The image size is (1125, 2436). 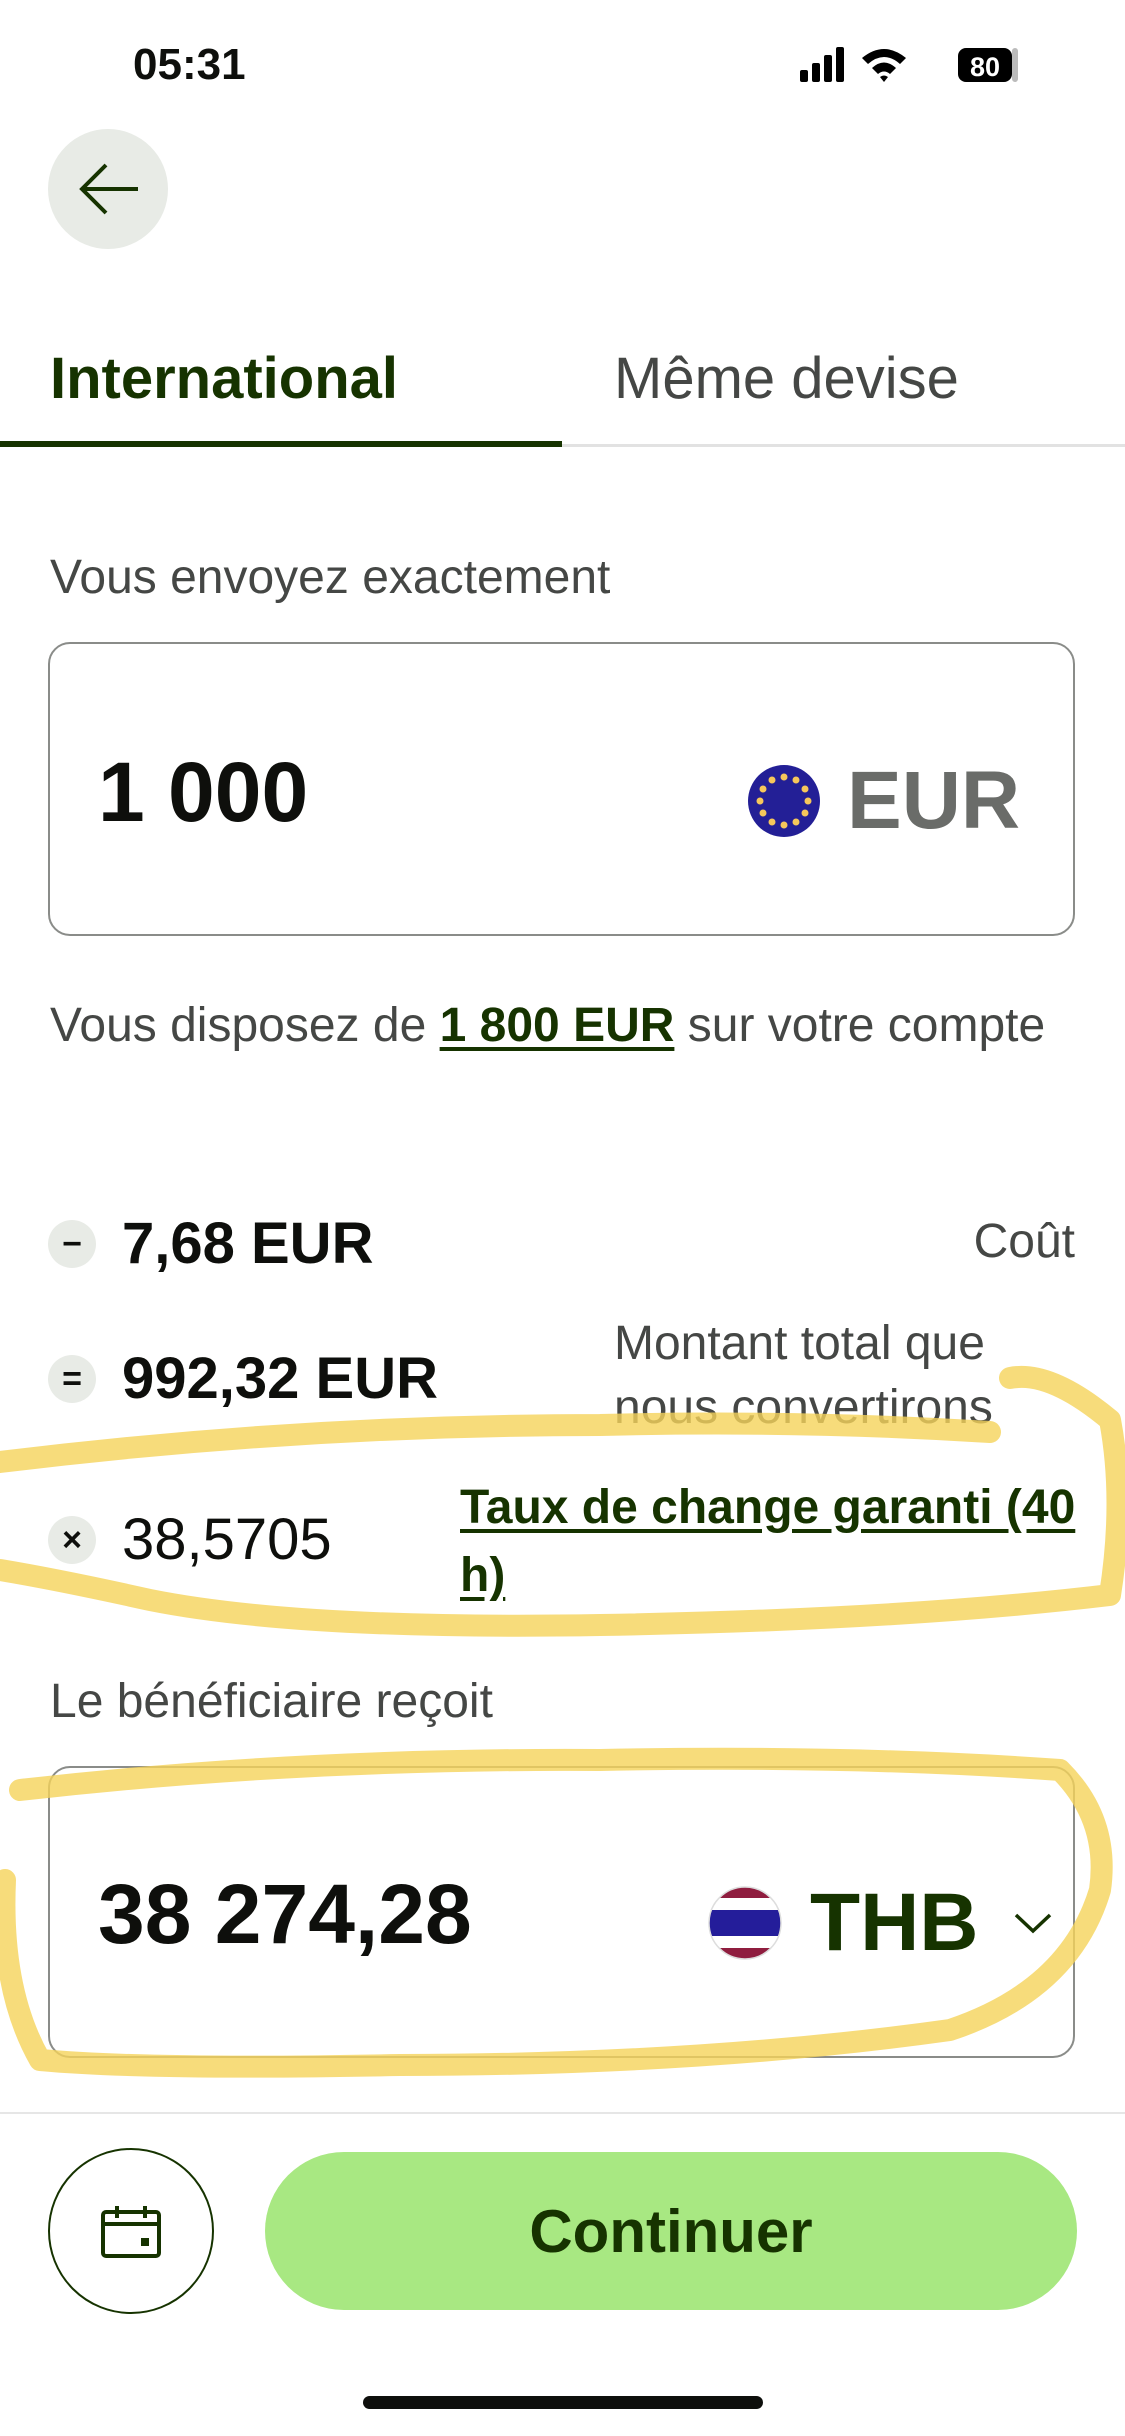 What do you see at coordinates (189, 64) in the screenshot?
I see `status-time: 05:31` at bounding box center [189, 64].